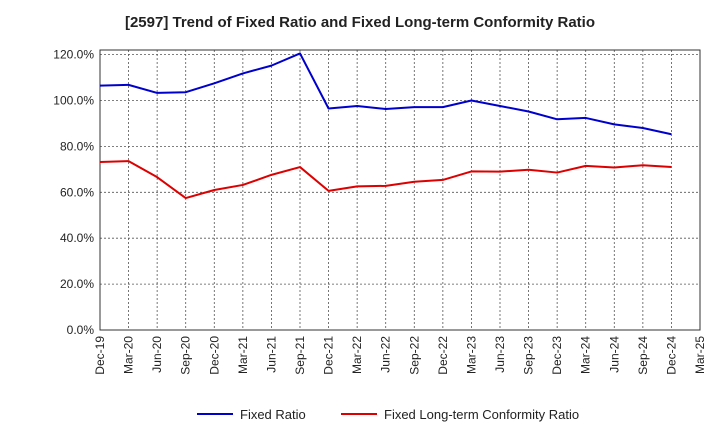 This screenshot has width=720, height=440. What do you see at coordinates (586, 355) in the screenshot?
I see `x-tick-label: Mar-24` at bounding box center [586, 355].